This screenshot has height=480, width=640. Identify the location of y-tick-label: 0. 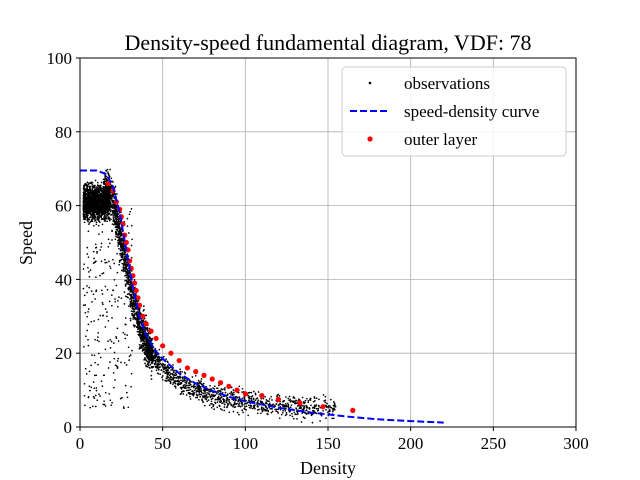
(68, 427).